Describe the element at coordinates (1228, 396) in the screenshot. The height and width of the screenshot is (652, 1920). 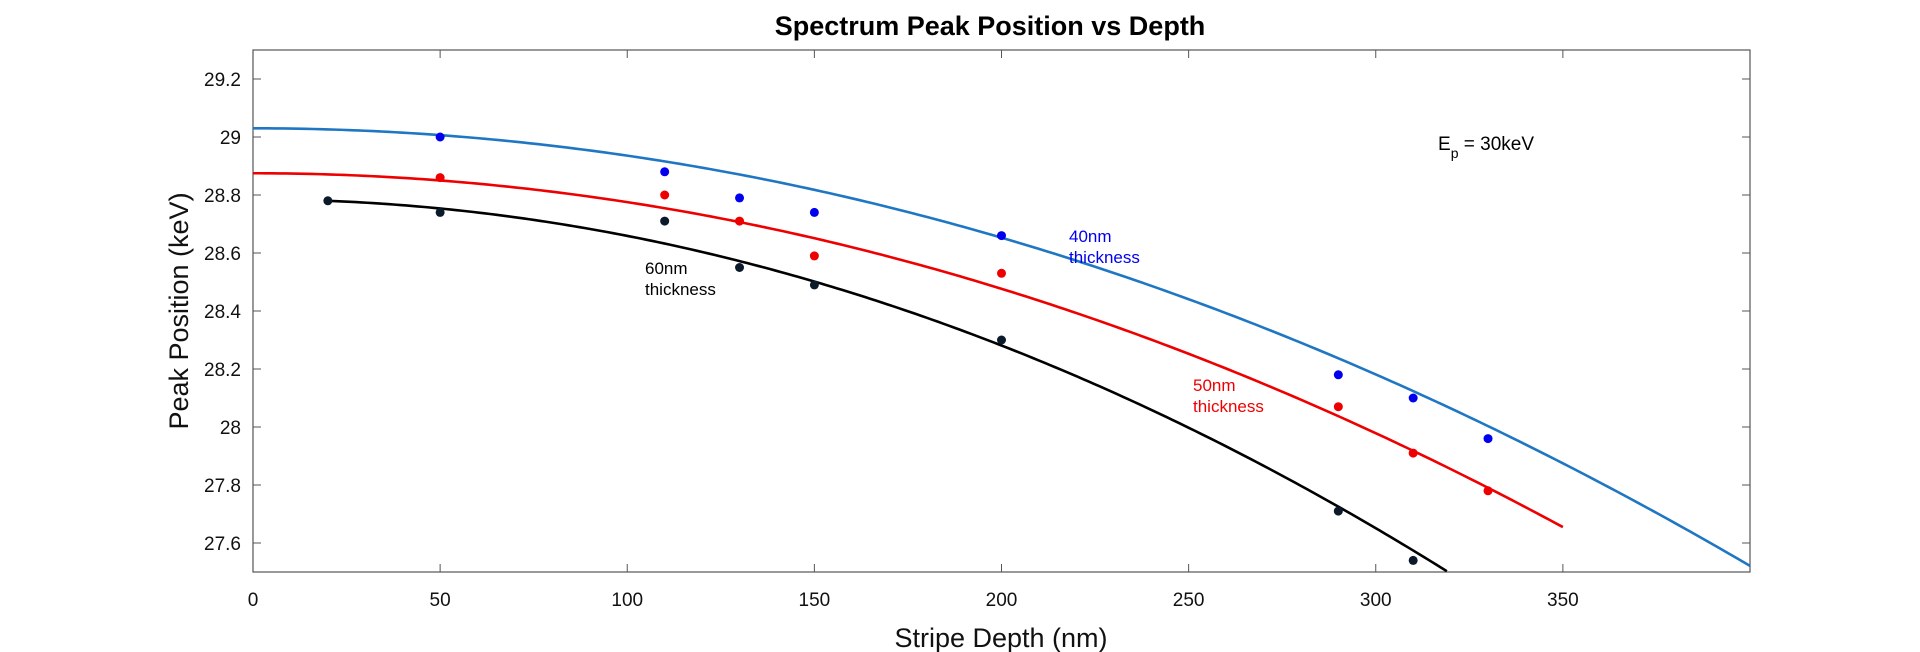
I see `series-label: 50nm thickness` at that location.